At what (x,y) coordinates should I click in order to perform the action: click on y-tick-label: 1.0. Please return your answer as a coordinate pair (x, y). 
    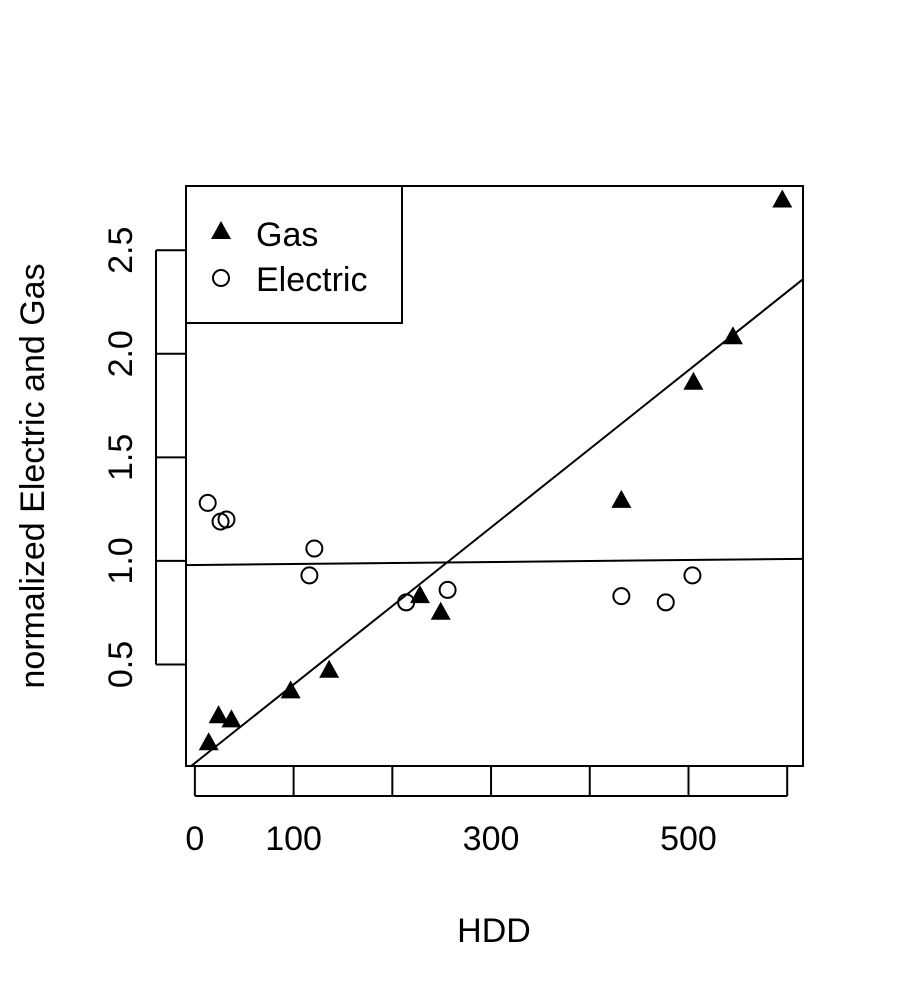
    Looking at the image, I should click on (121, 560).